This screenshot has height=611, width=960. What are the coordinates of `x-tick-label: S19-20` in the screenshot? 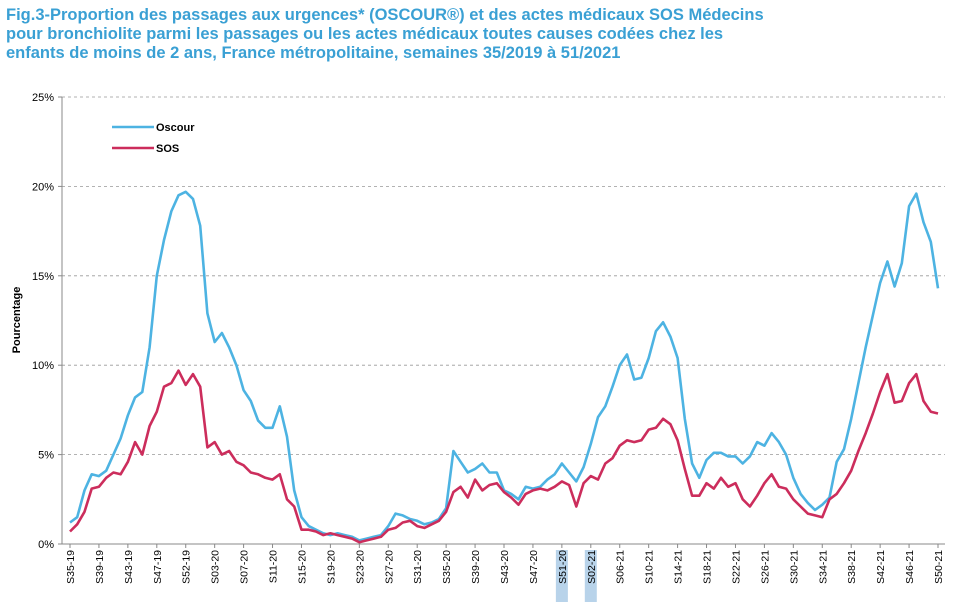 It's located at (331, 567).